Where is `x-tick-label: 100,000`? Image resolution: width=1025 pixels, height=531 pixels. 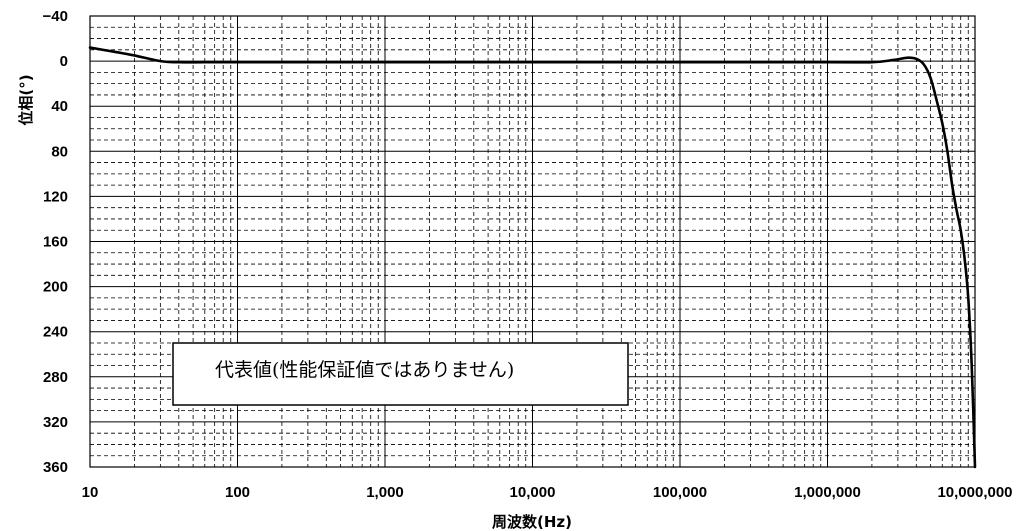
x-tick-label: 100,000 is located at coordinates (680, 492).